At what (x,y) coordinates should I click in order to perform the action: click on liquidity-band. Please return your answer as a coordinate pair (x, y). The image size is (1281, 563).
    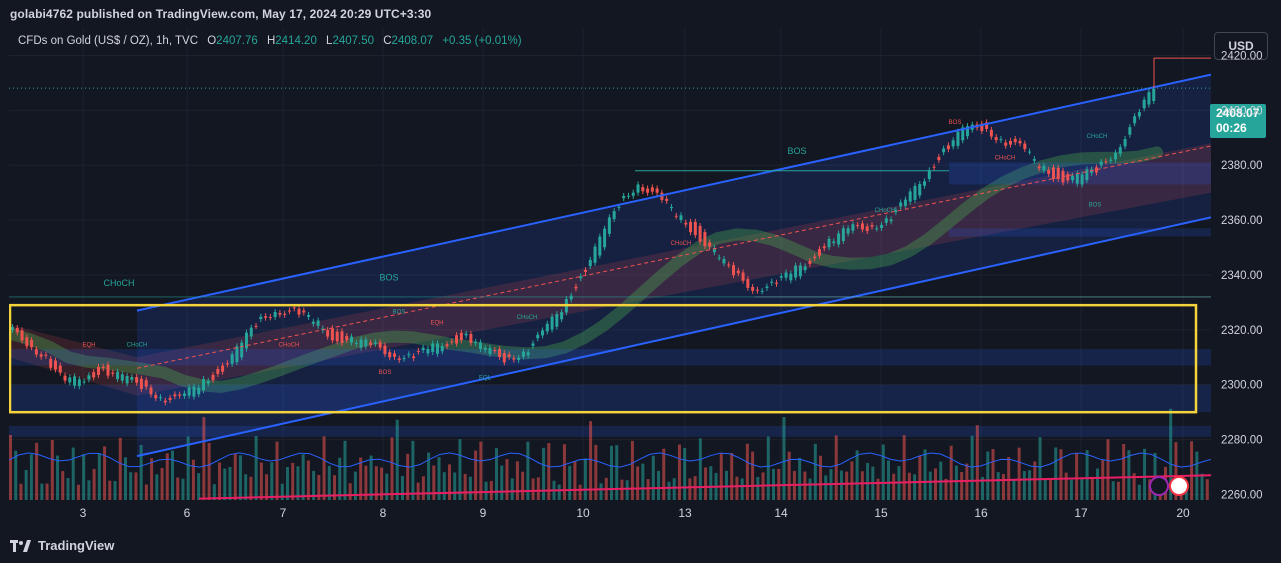
    Looking at the image, I should click on (610, 398).